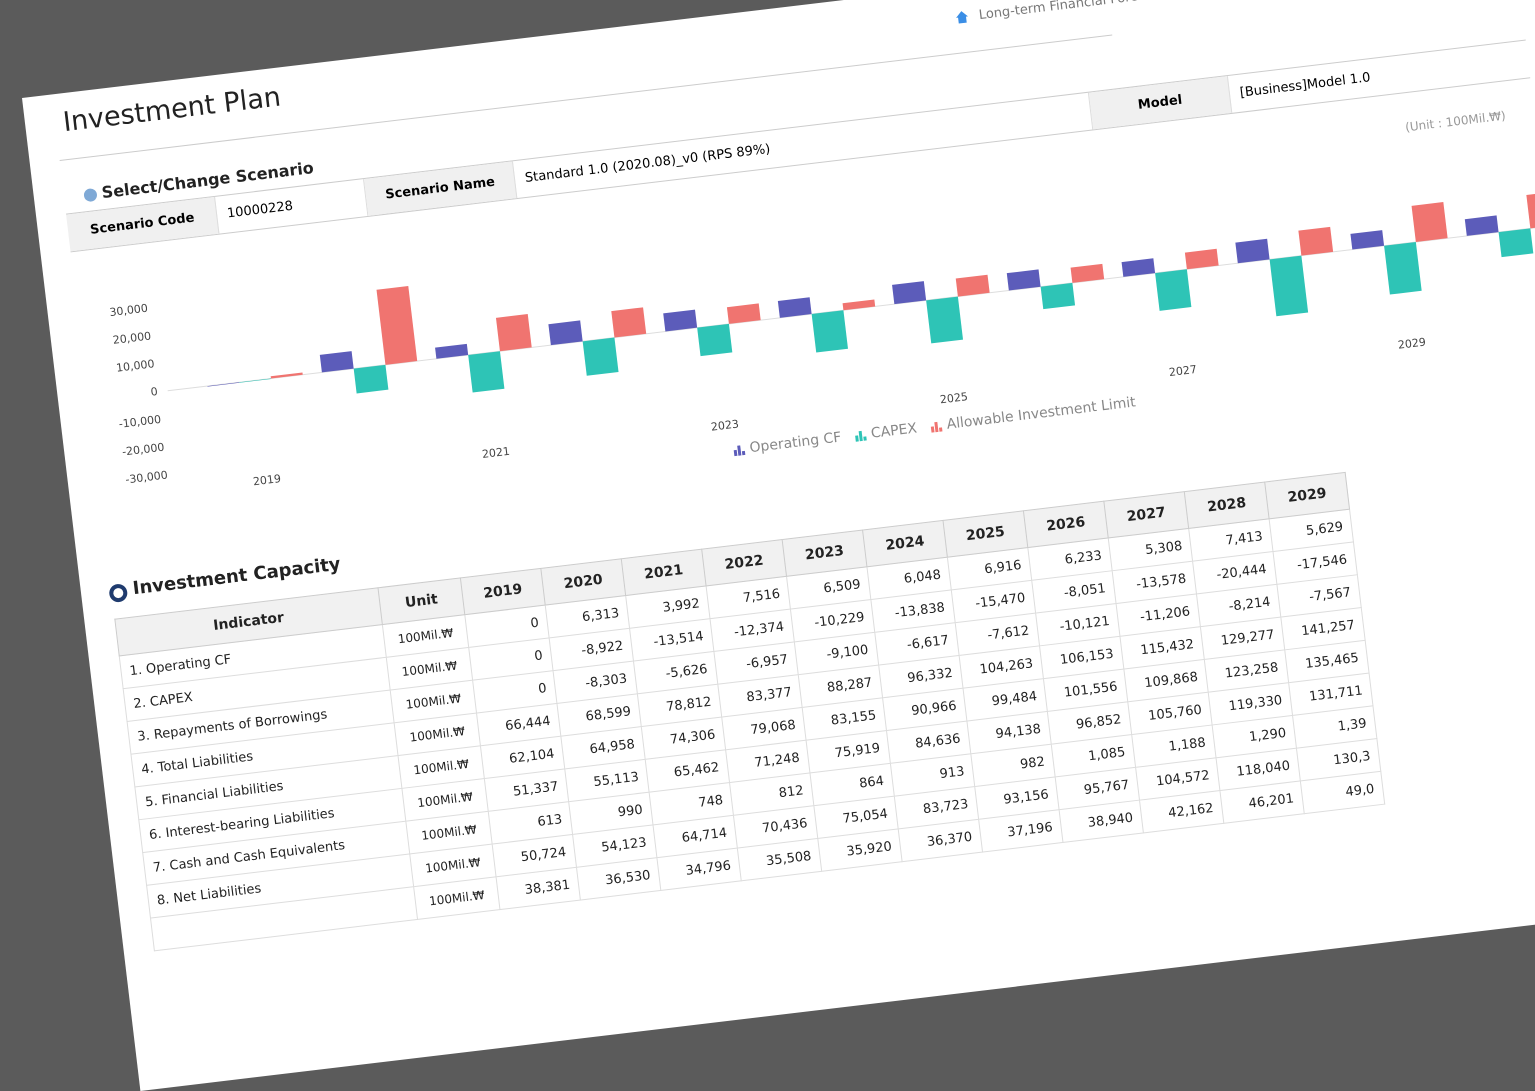  I want to click on x-tick-label: 2027, so click(1182, 371).